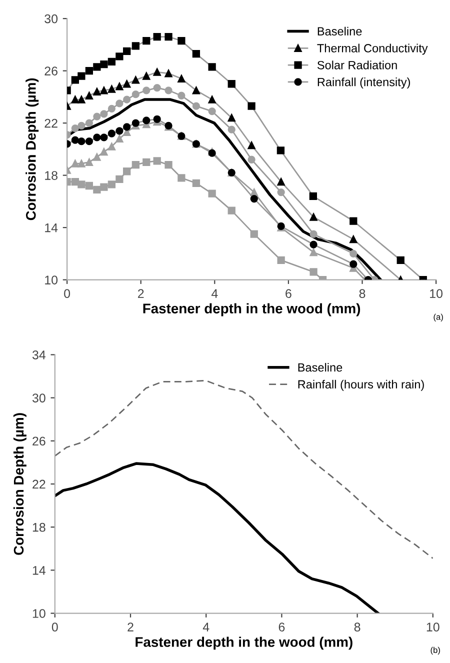  Describe the element at coordinates (364, 83) in the screenshot. I see `legend-label: Rainfall (intensity)` at that location.